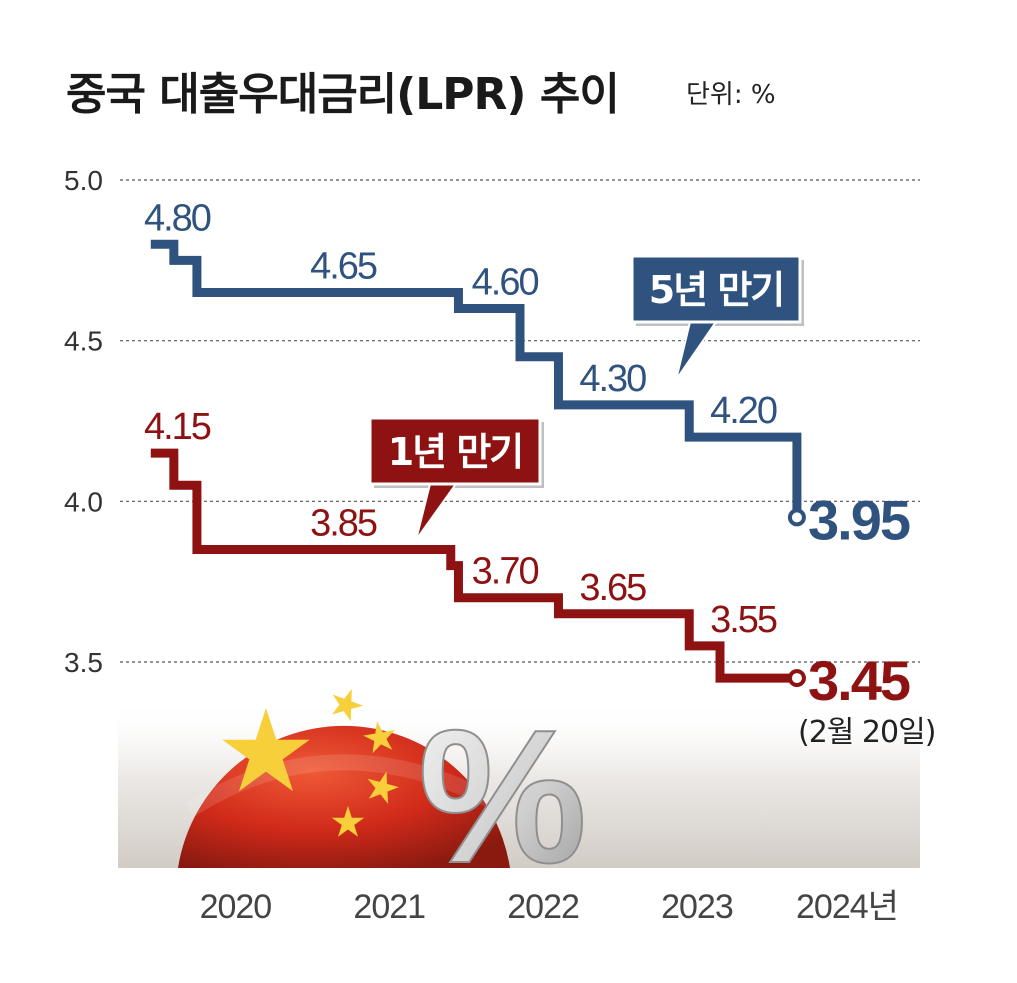 The image size is (1017, 983). I want to click on final-value-label: 3.95, so click(859, 519).